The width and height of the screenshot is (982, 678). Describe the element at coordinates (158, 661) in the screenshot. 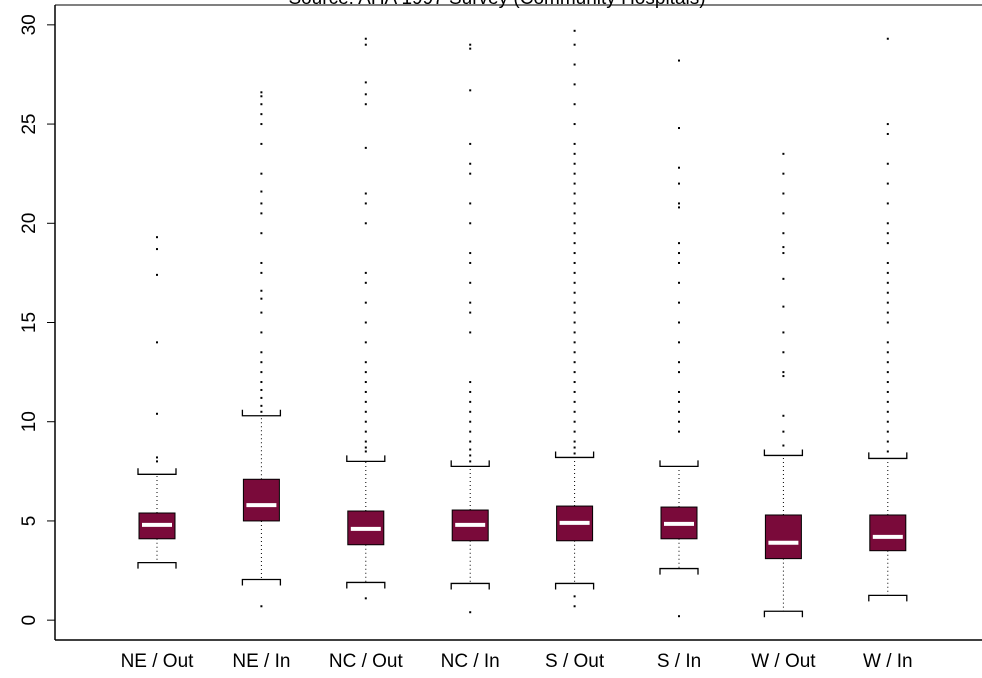

I see `x-tick-label: NE / Out` at that location.